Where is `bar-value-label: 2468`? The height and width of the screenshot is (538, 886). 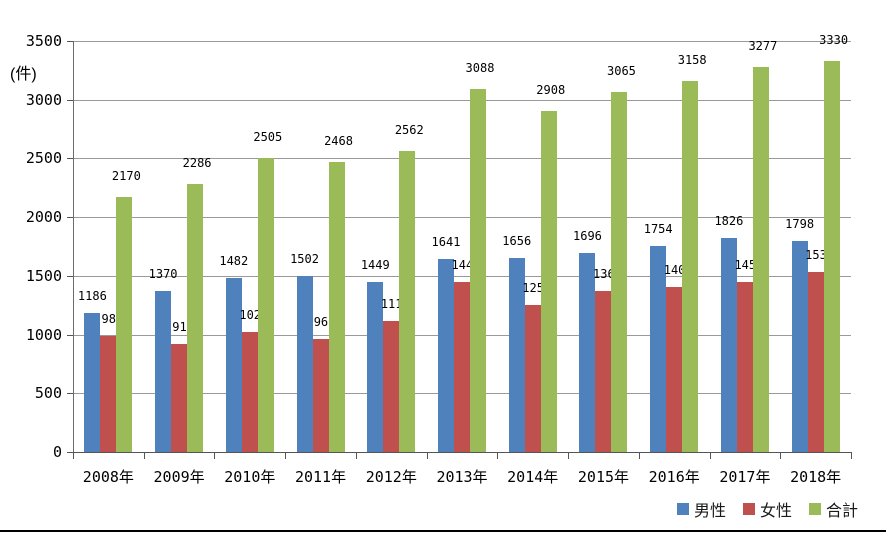
bar-value-label: 2468 is located at coordinates (338, 141).